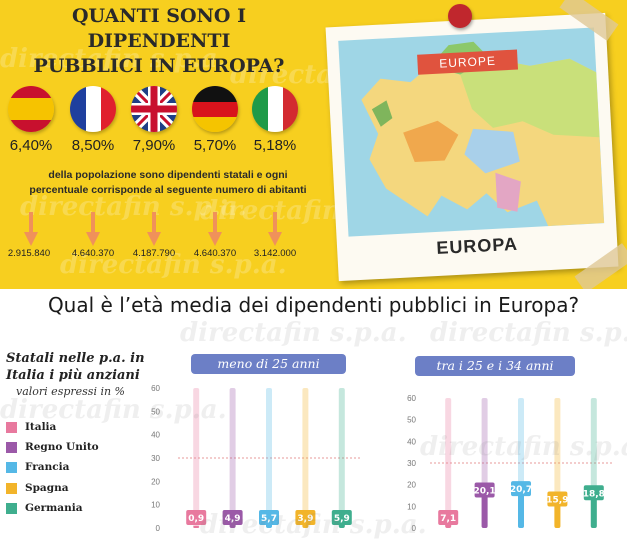  What do you see at coordinates (255, 458) in the screenshot?
I see `bar-chart-under-25: 0 10 20 30 40 50 60 0,9 4,9 5,7 3,9 5,9` at bounding box center [255, 458].